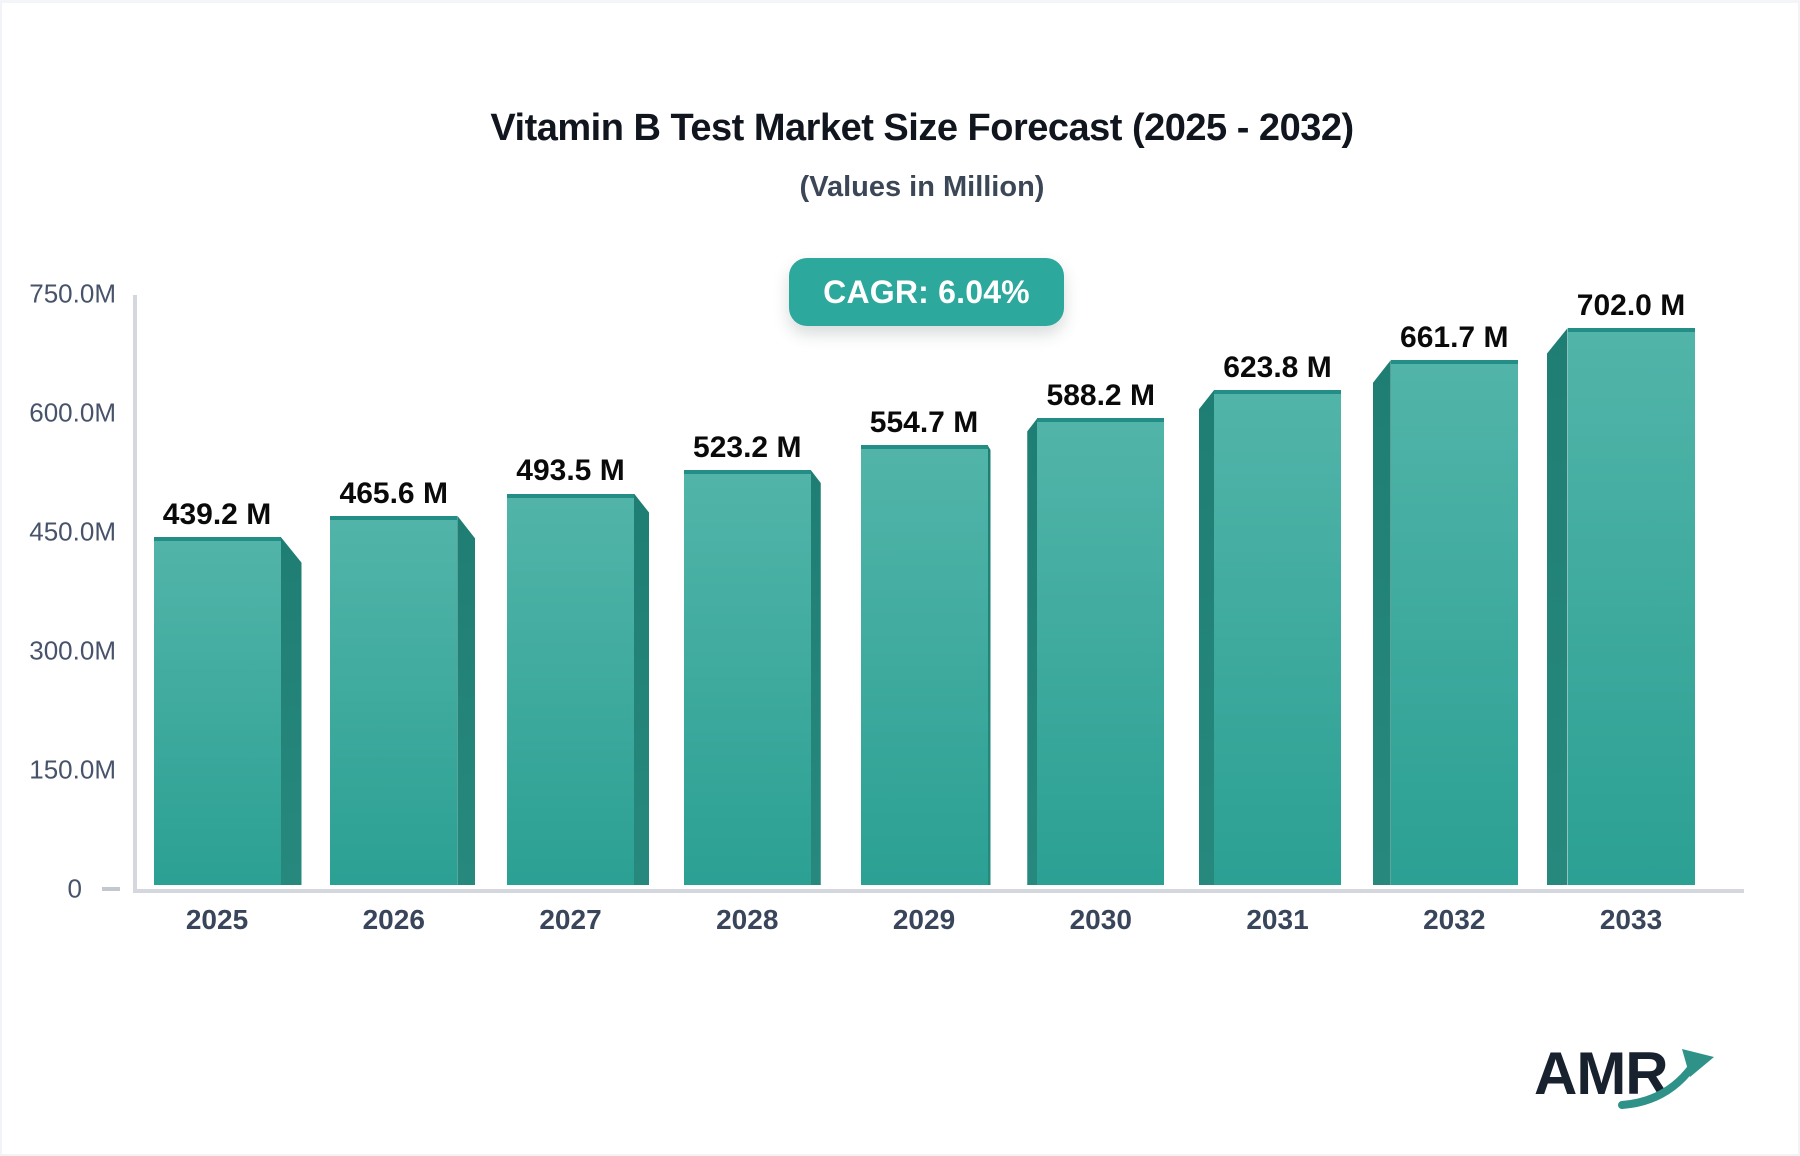  I want to click on bar-value-label: 702.0 M, so click(1631, 306).